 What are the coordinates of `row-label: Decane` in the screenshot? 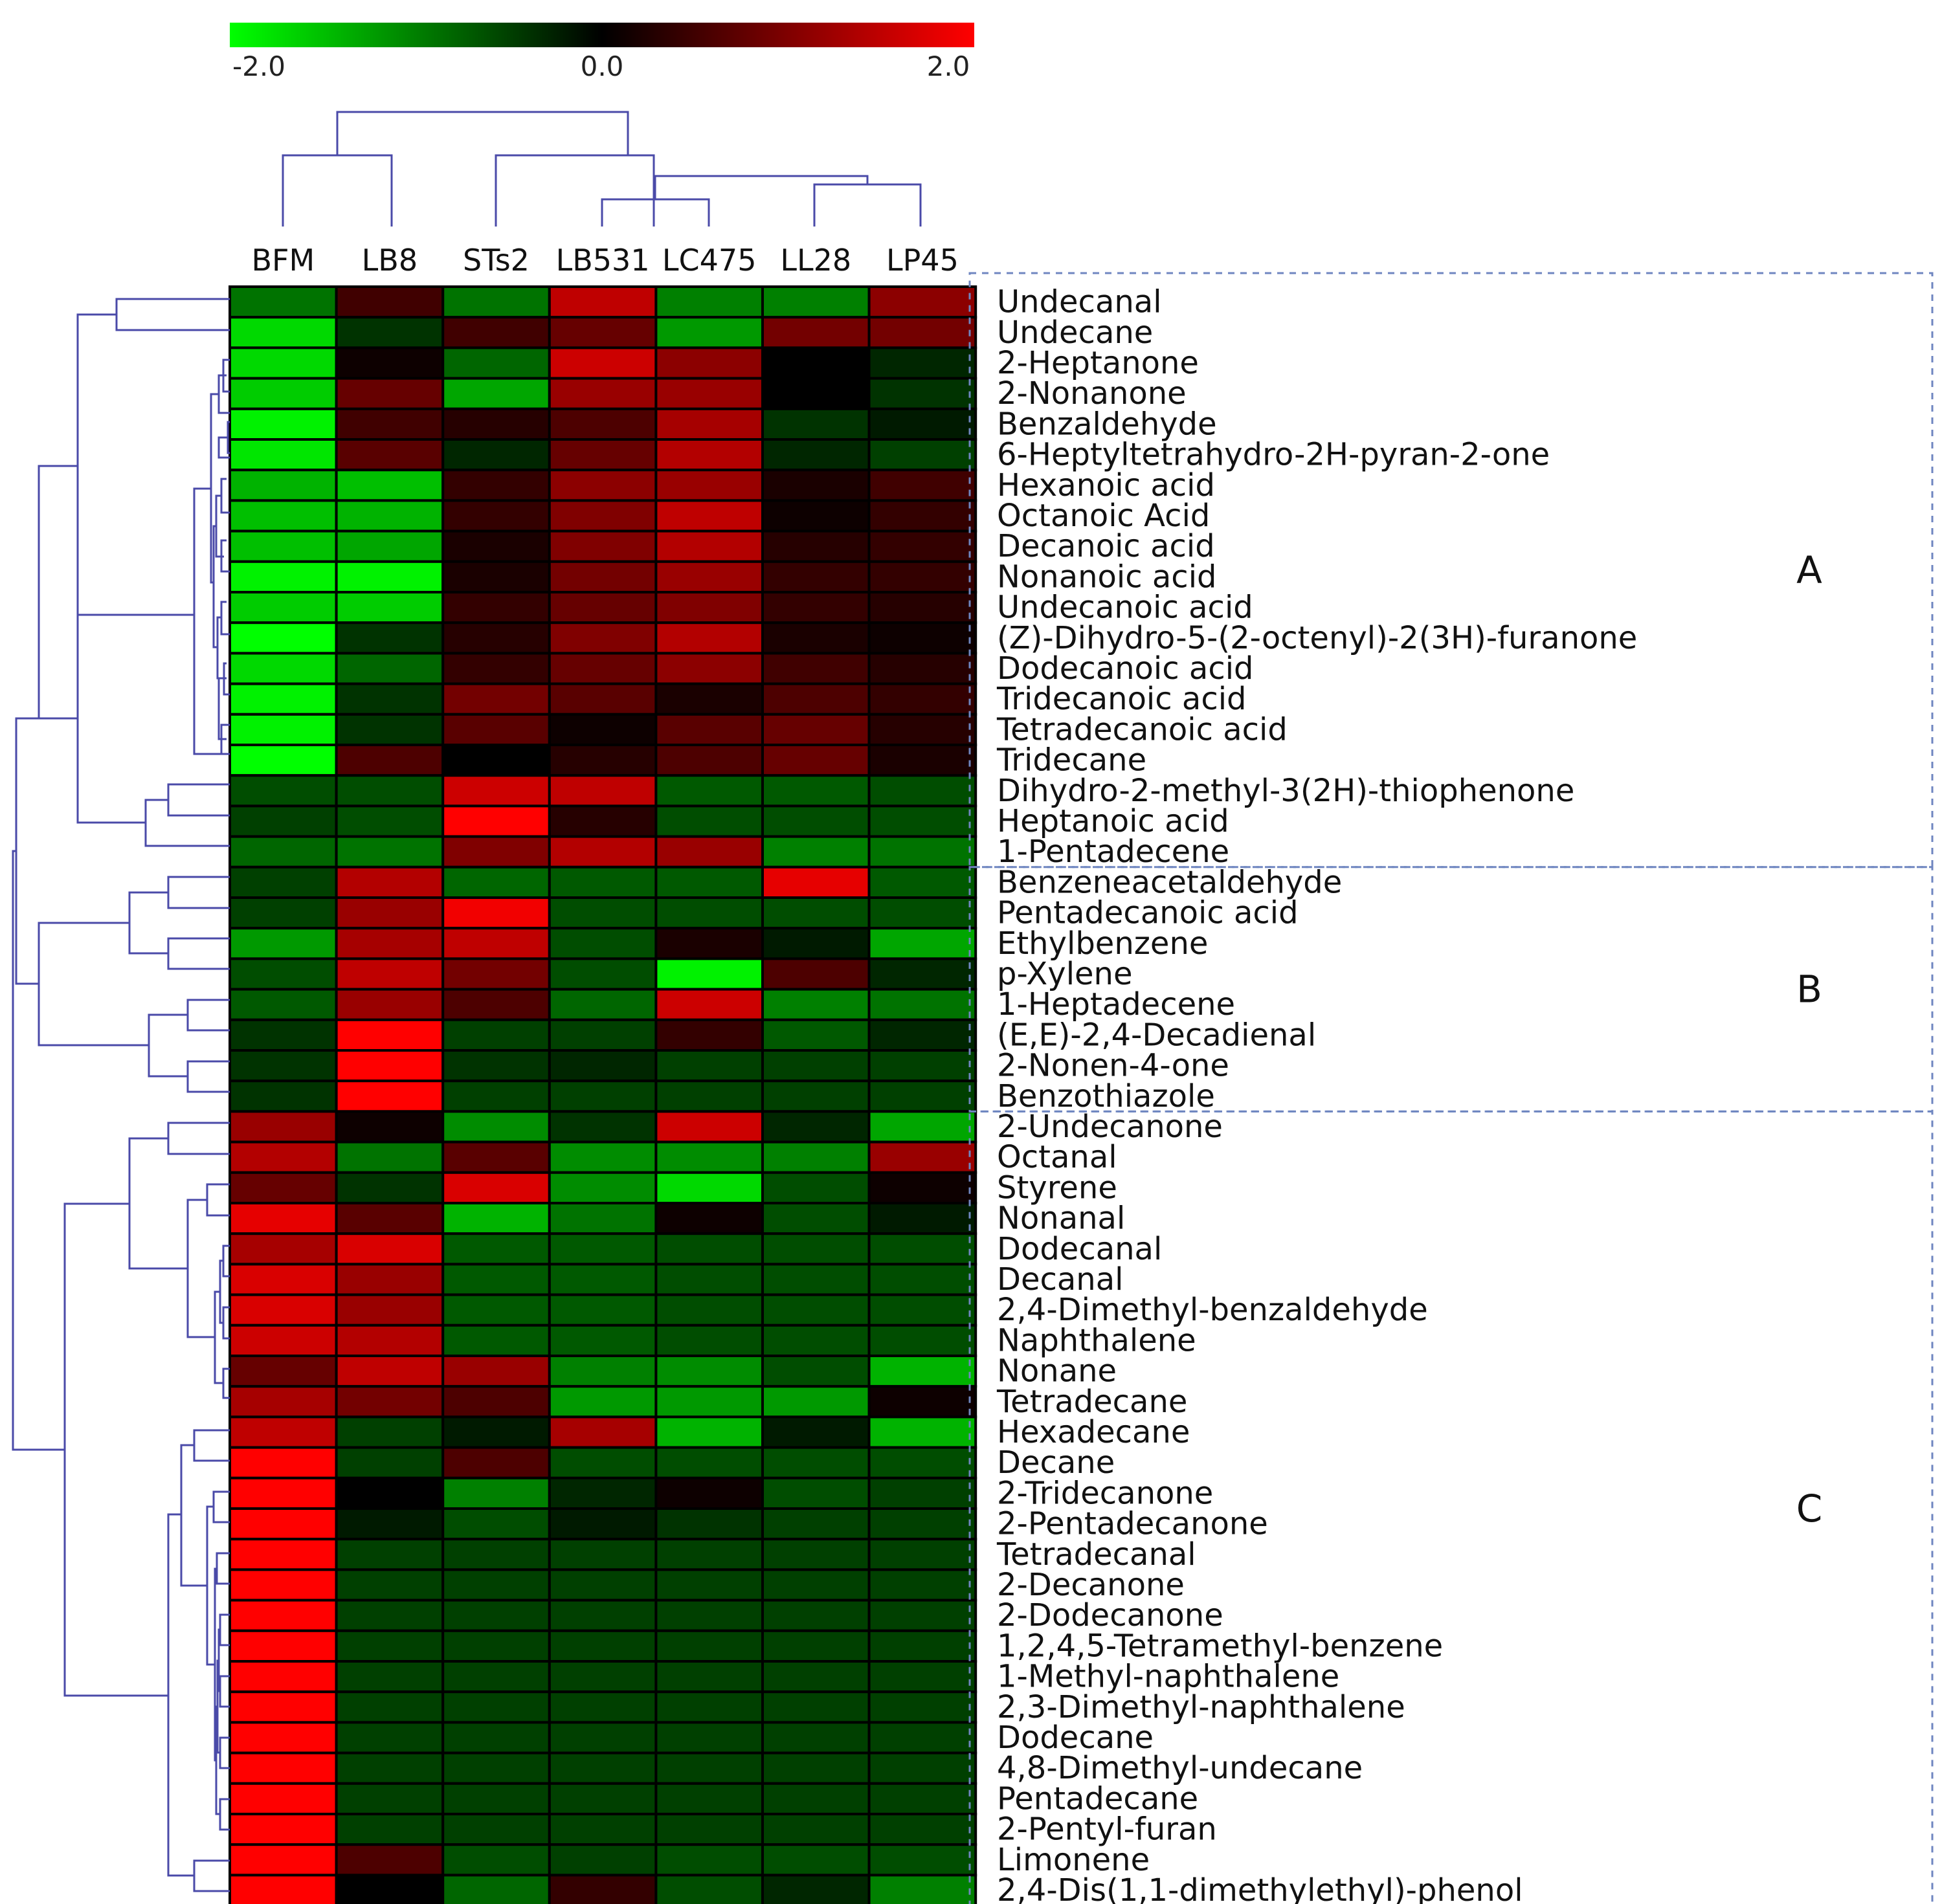 It's located at (1056, 1463).